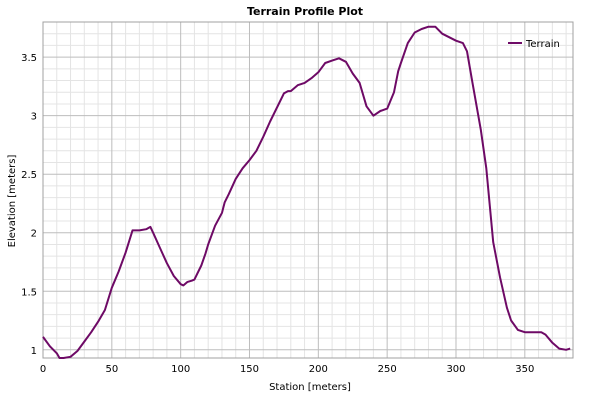 This screenshot has height=404, width=590. I want to click on x-tick-label: 200, so click(318, 369).